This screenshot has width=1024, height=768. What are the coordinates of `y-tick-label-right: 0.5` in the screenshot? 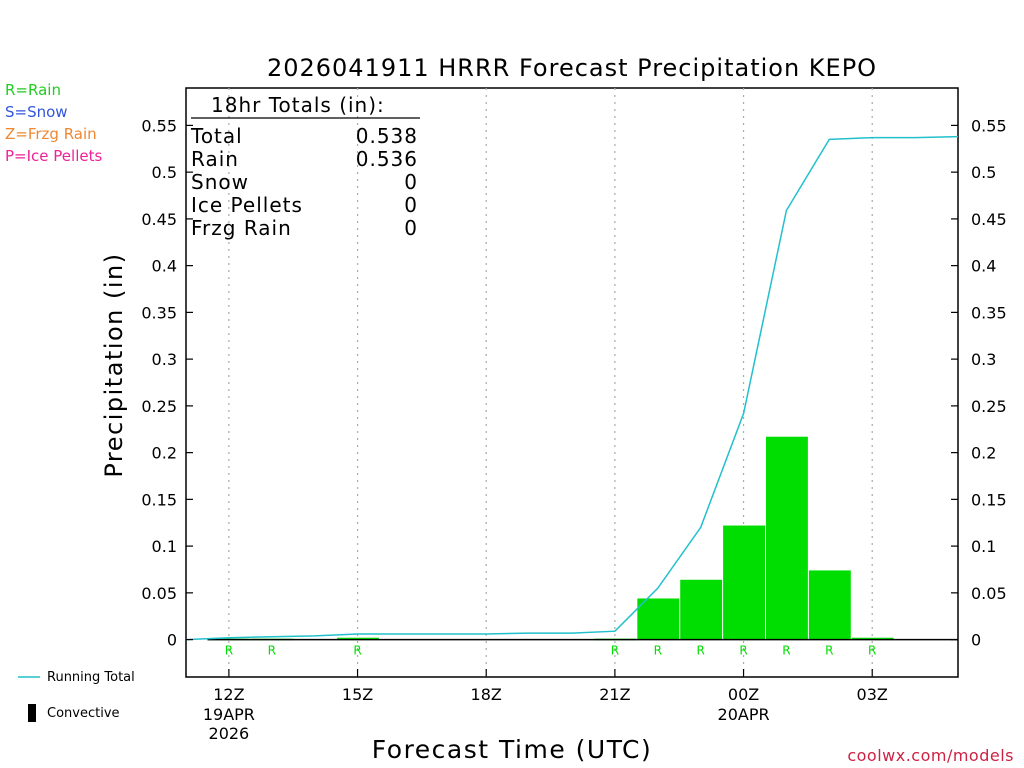 It's located at (983, 172).